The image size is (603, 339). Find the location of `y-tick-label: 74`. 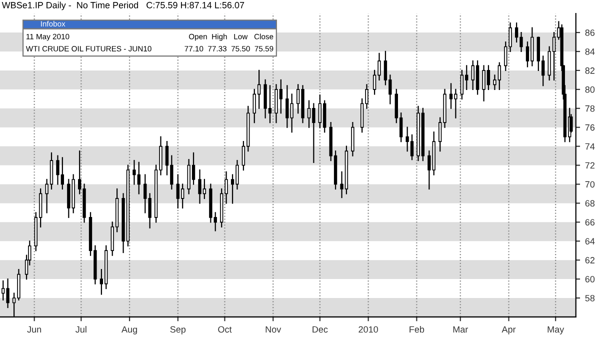

y-tick-label: 74 is located at coordinates (590, 146).